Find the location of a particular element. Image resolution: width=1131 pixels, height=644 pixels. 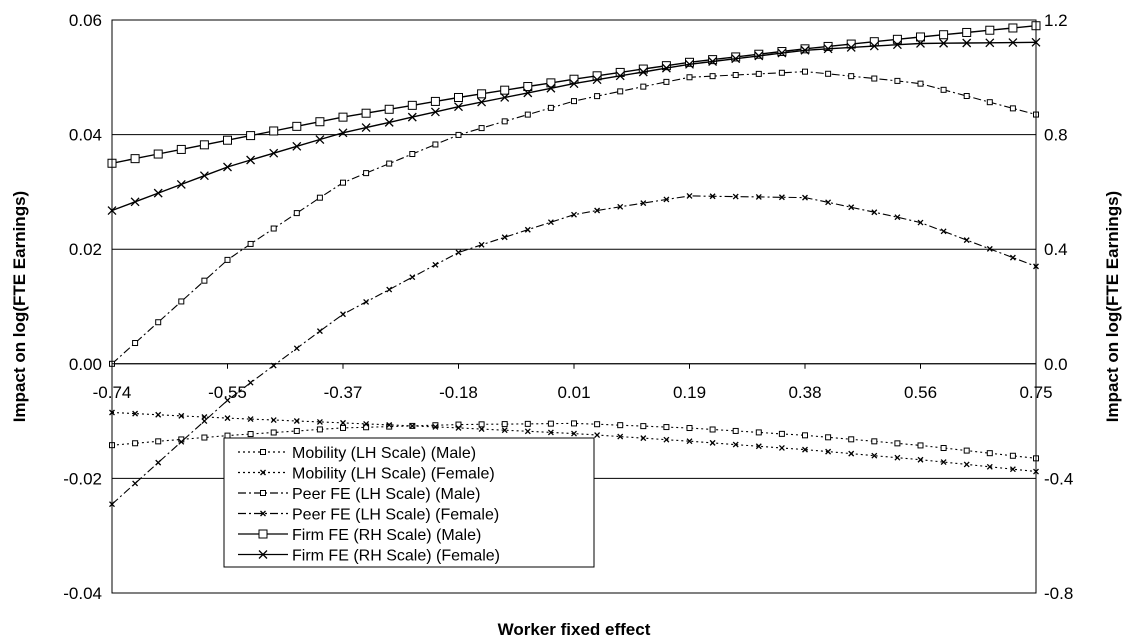

y-right-tick-label: 1.2 is located at coordinates (1056, 20).